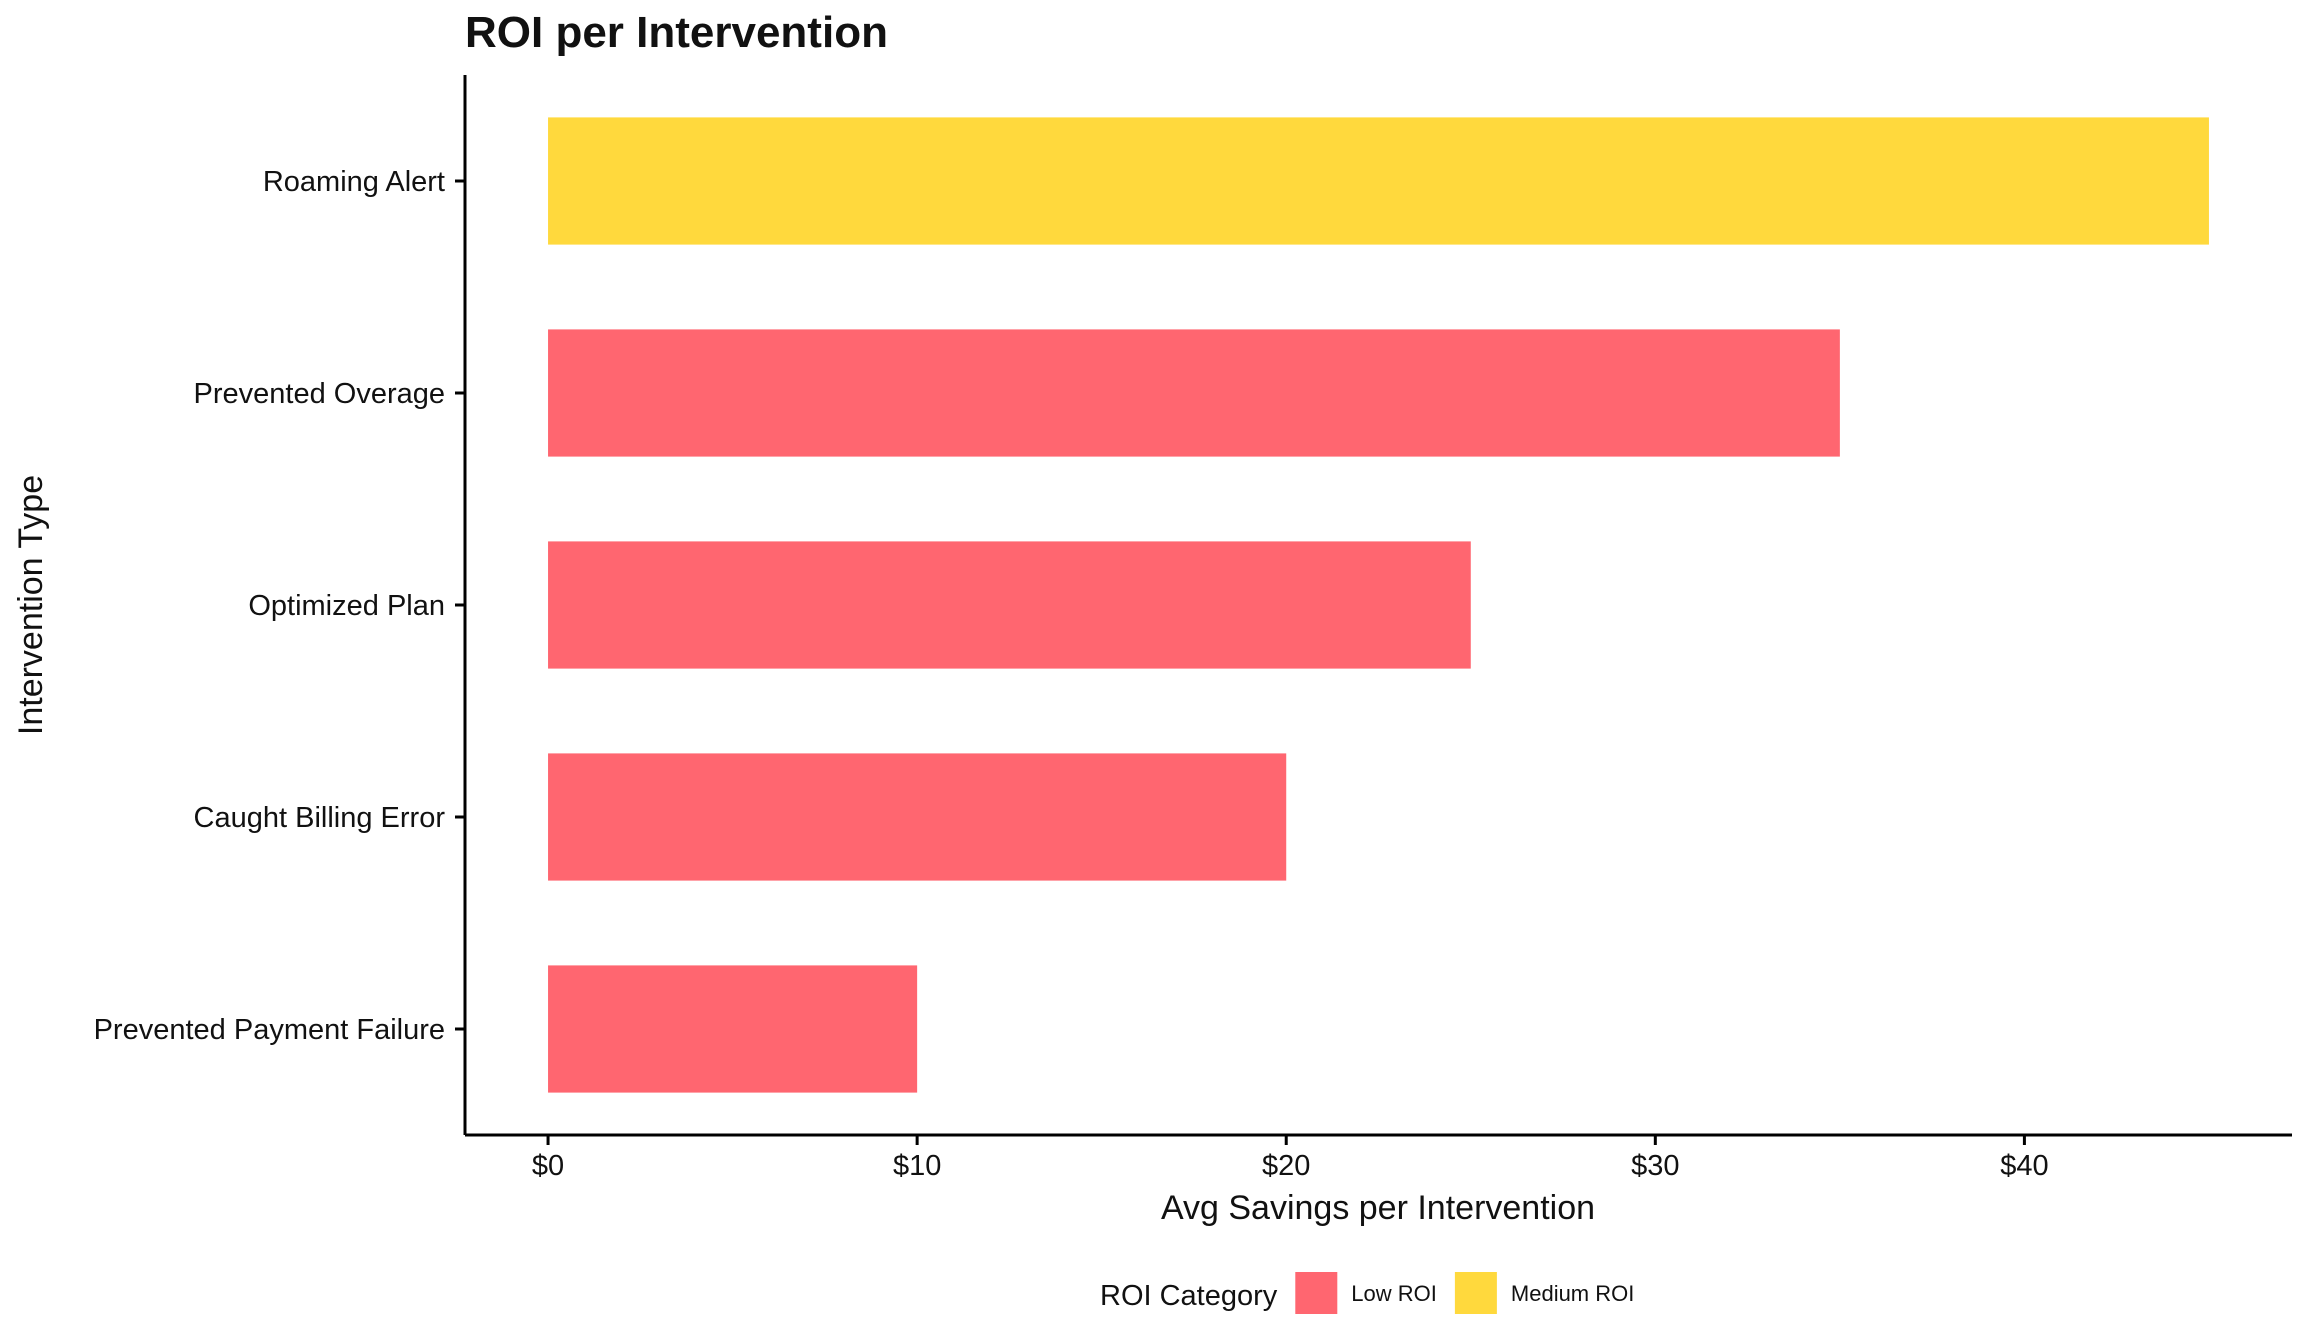 The height and width of the screenshot is (1344, 2304). I want to click on chart-title: ROI per Intervention, so click(676, 32).